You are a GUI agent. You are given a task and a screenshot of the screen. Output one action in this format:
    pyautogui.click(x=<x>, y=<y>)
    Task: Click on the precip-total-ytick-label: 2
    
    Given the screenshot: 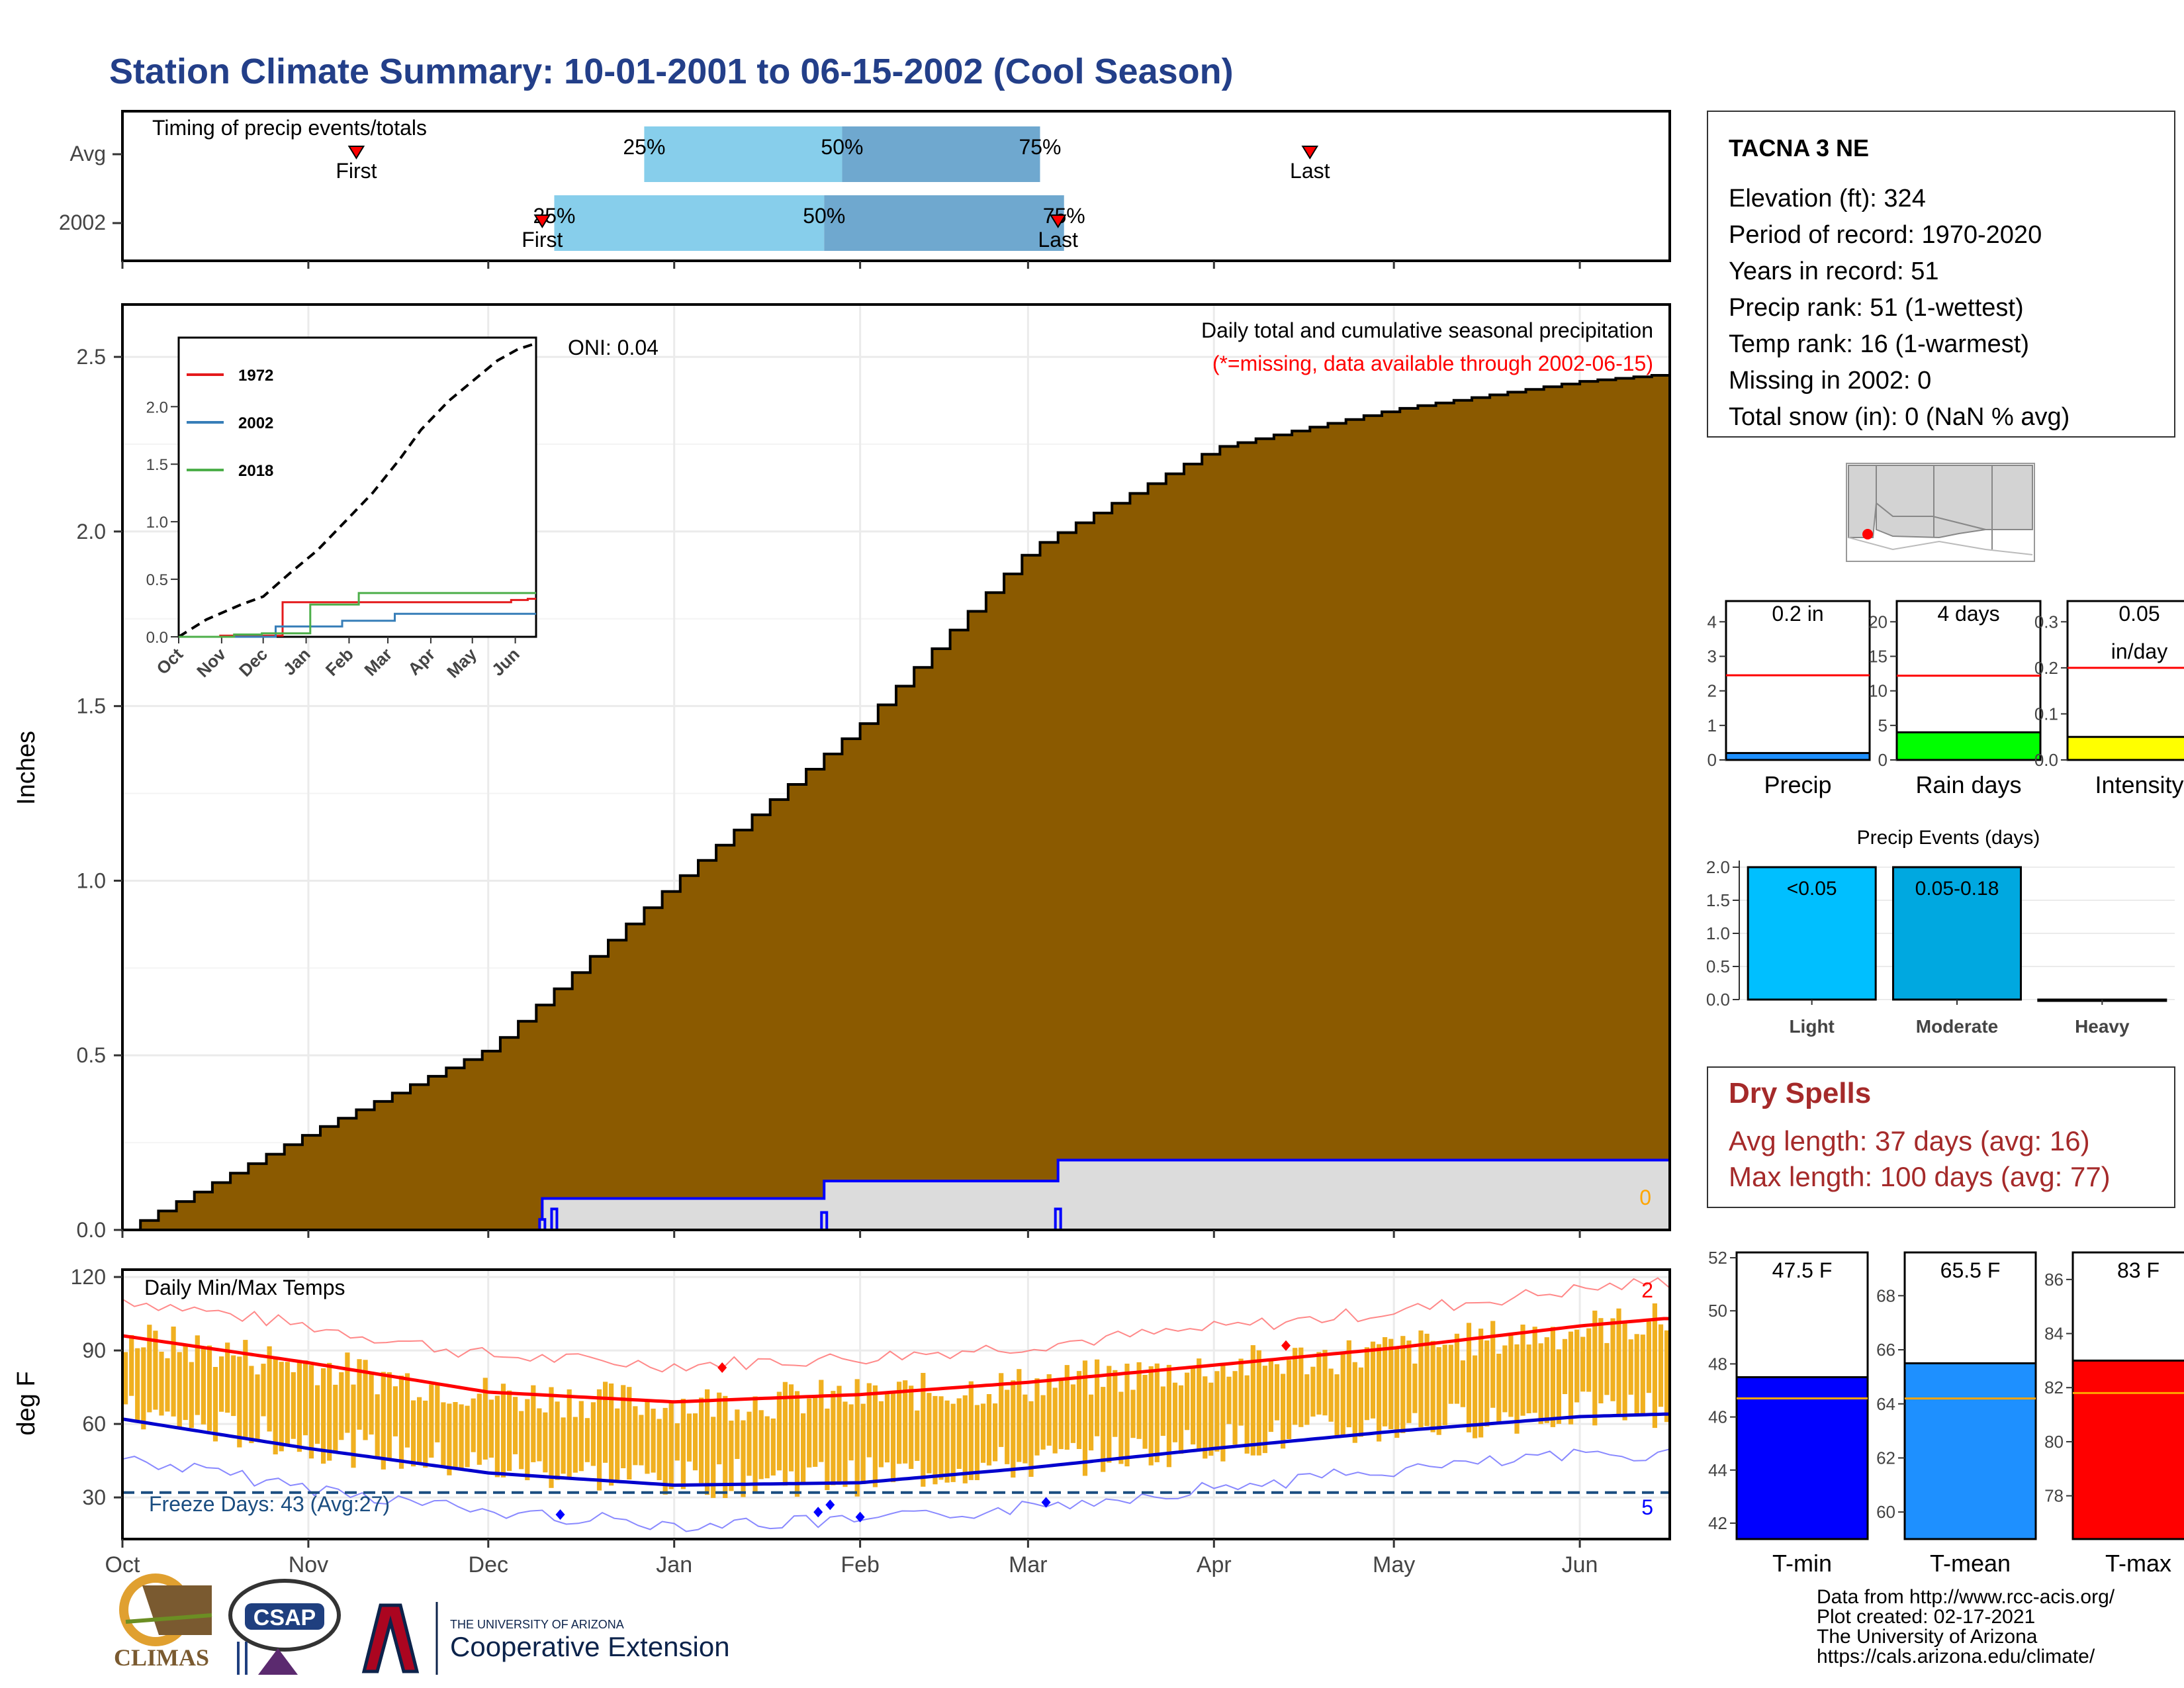 What is the action you would take?
    pyautogui.click(x=1712, y=691)
    